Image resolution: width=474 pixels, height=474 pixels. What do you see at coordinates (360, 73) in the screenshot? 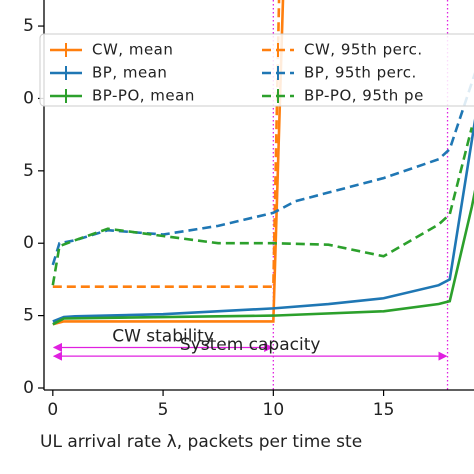
I see `legend-label: BP, 95th perc.` at bounding box center [360, 73].